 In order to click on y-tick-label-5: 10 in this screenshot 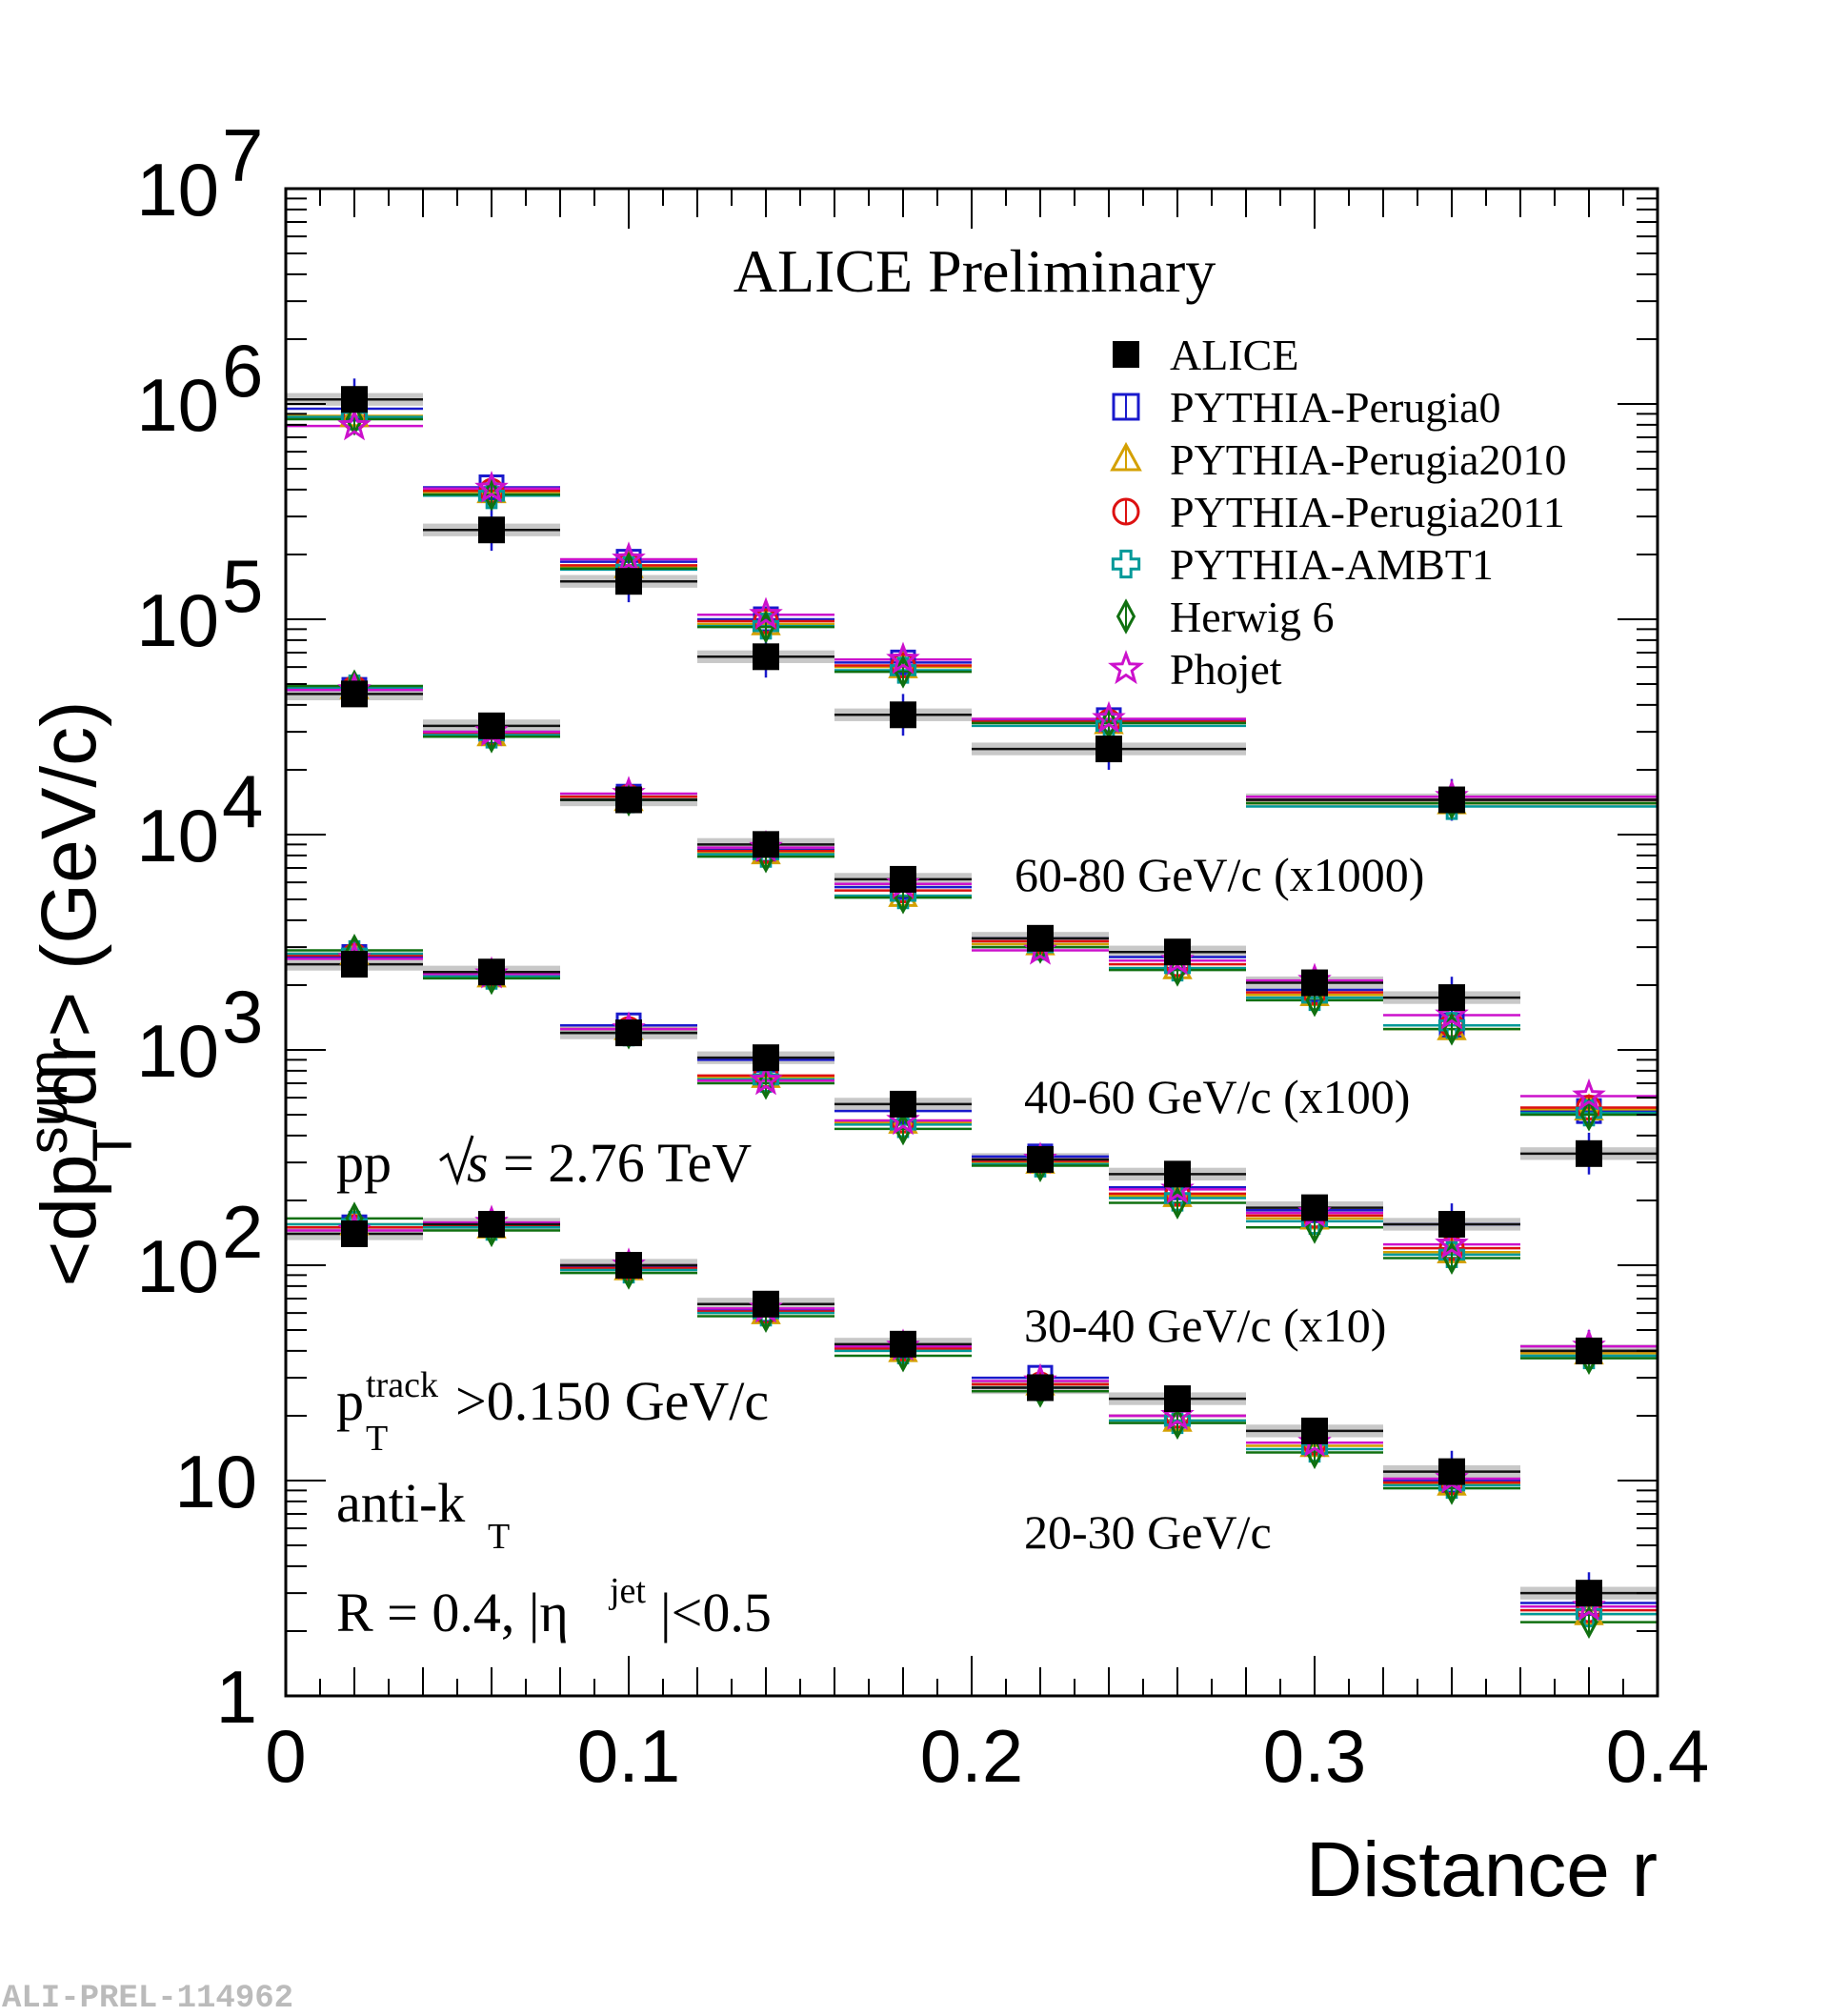, I will do `click(178, 620)`.